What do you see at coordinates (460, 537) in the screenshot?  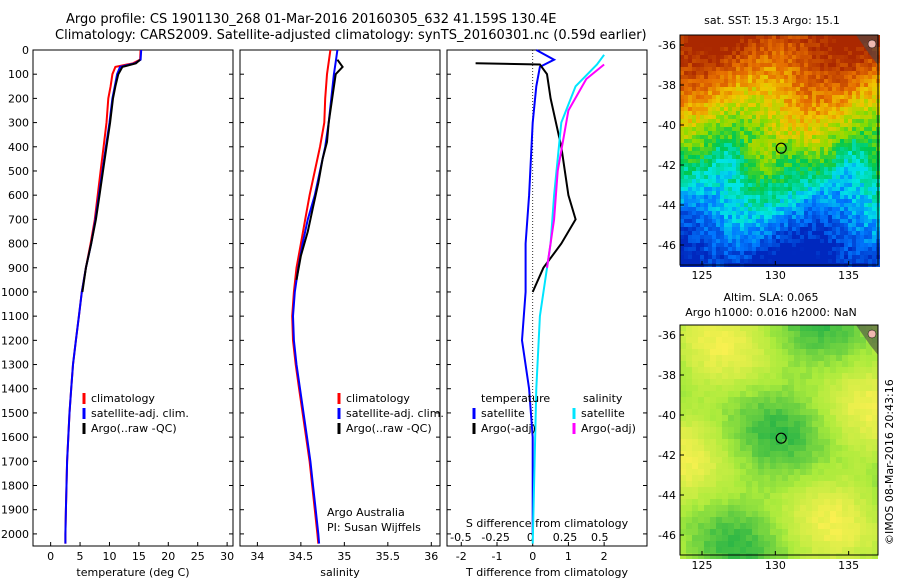 I see `top-tick-label: -0.5` at bounding box center [460, 537].